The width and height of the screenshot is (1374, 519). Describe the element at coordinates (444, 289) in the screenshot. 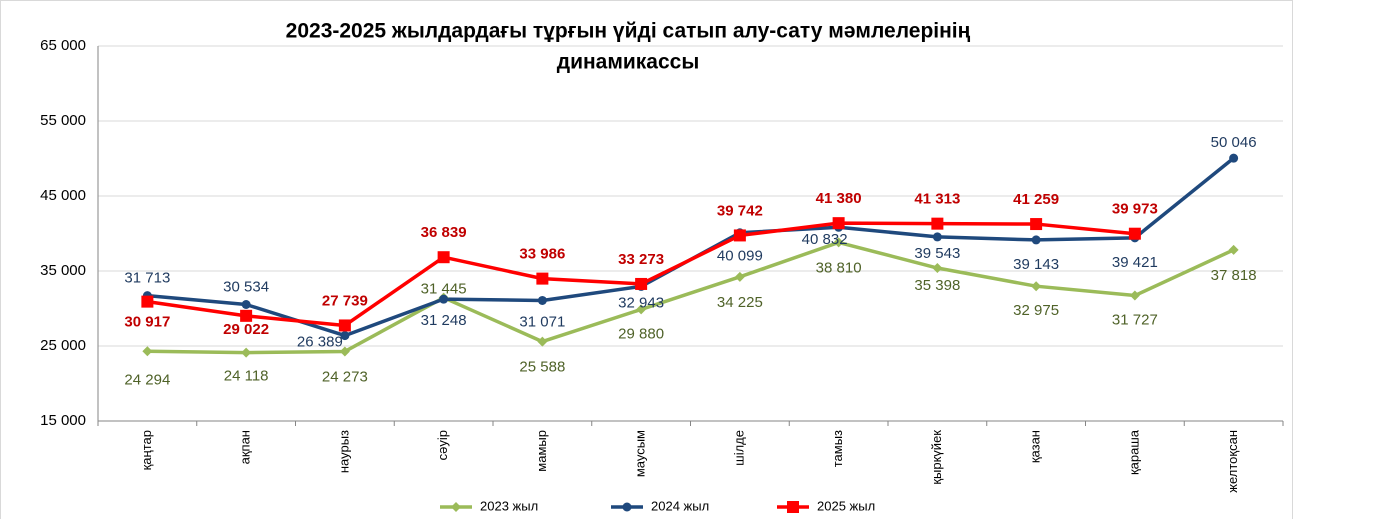

I see `data-label: 31 445` at that location.